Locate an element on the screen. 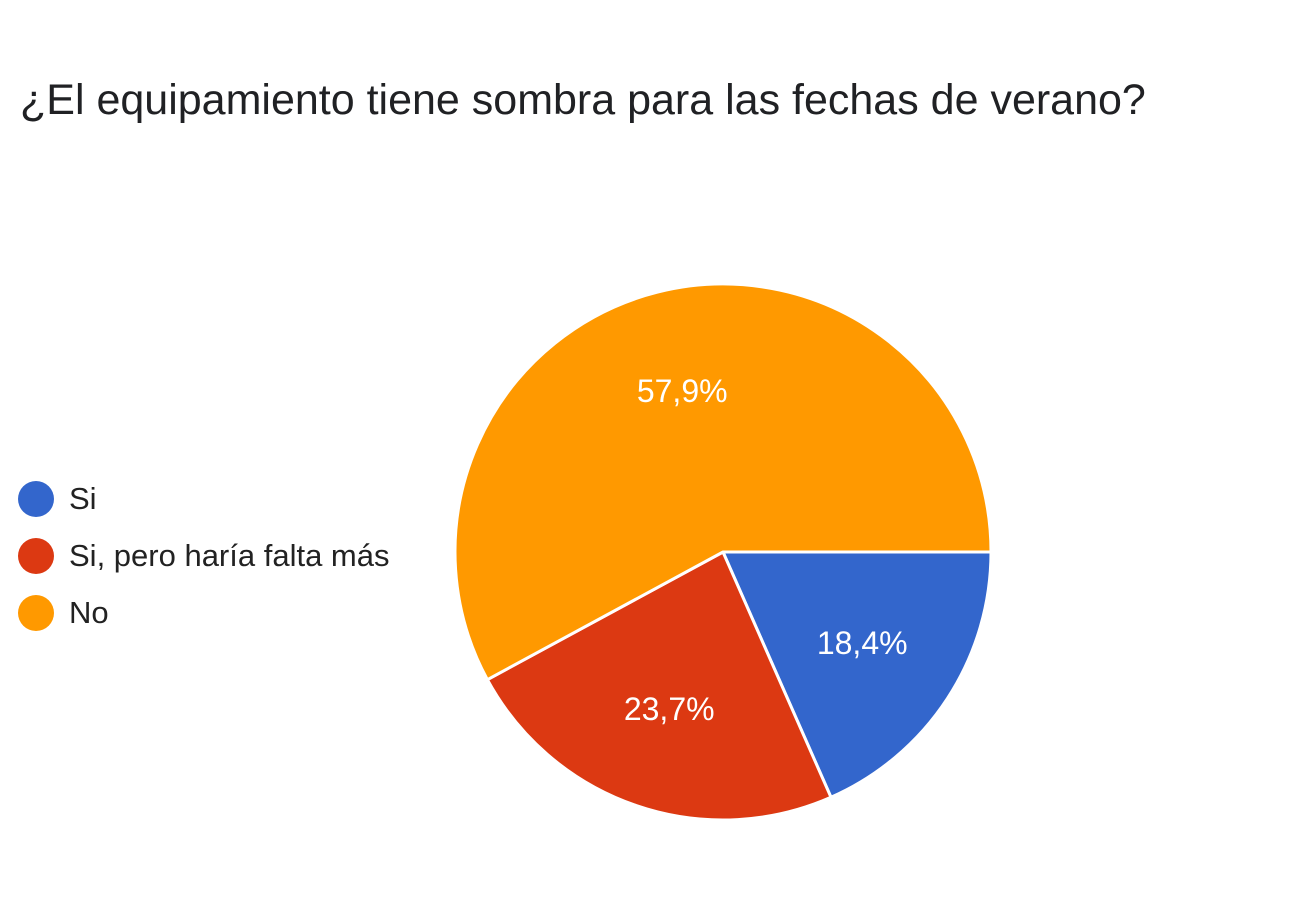 This screenshot has width=1300, height=924. legend-swatch-si-pero is located at coordinates (36, 555).